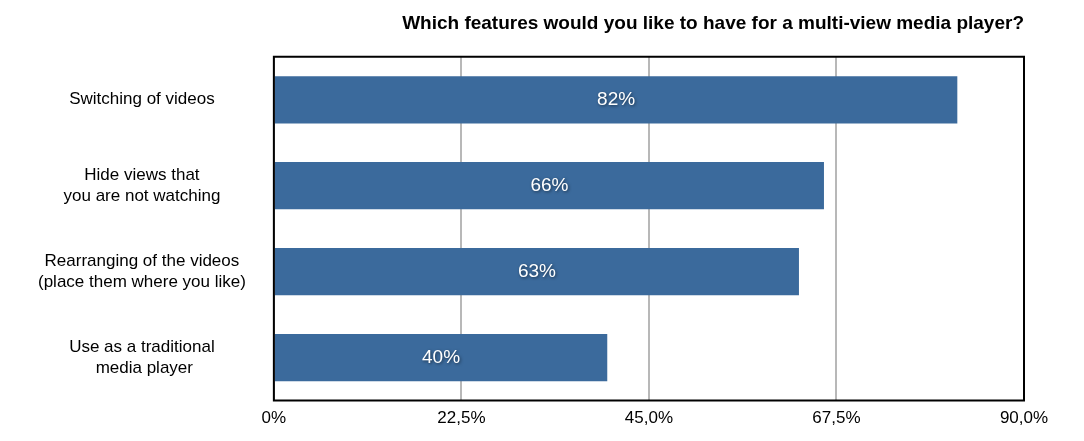  I want to click on x-tick-label: 0%, so click(274, 418).